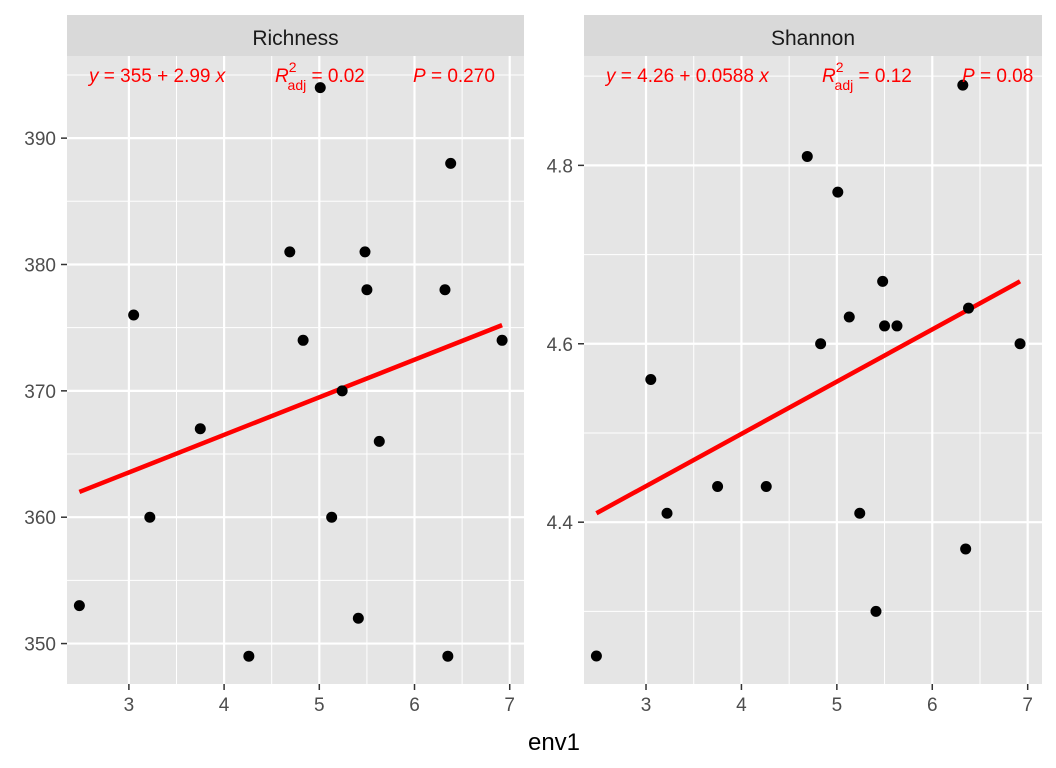 The image size is (1056, 768). What do you see at coordinates (867, 76) in the screenshot?
I see `r2-adjusted: R2 adj = 0.12` at bounding box center [867, 76].